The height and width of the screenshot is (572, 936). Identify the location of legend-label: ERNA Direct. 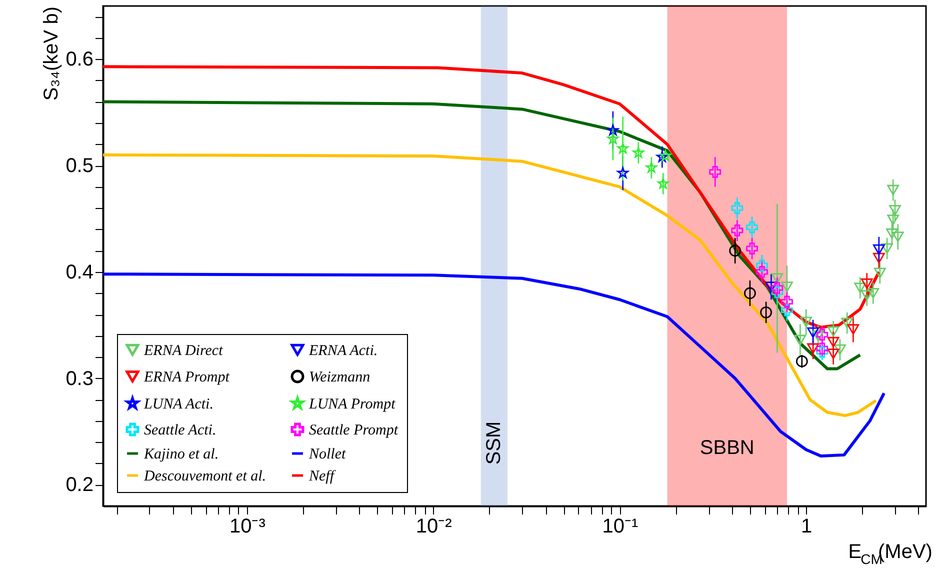
(183, 350).